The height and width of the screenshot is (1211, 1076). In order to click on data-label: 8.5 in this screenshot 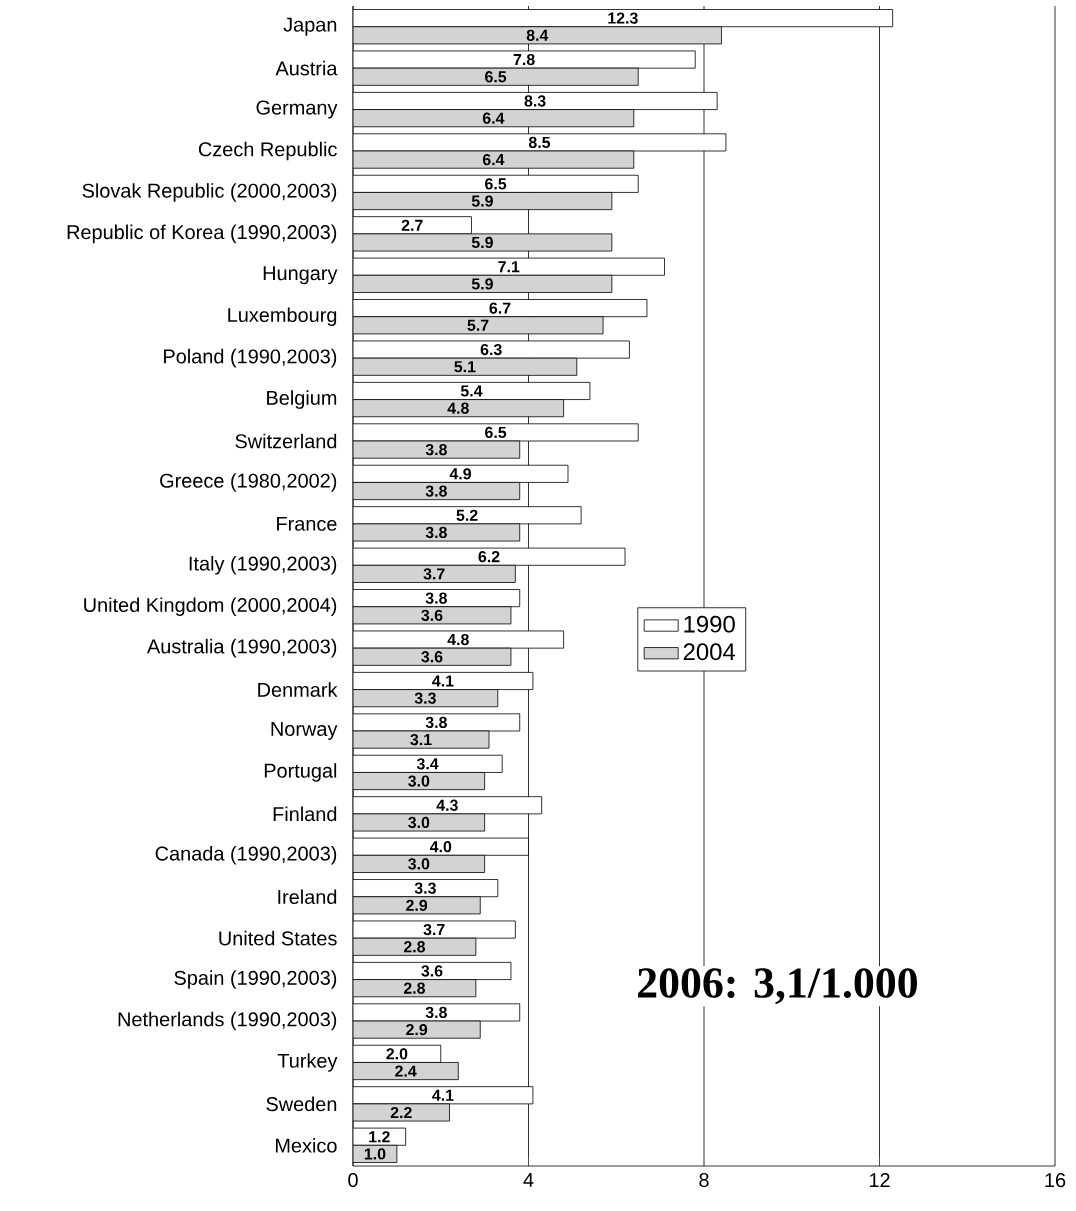, I will do `click(539, 142)`.